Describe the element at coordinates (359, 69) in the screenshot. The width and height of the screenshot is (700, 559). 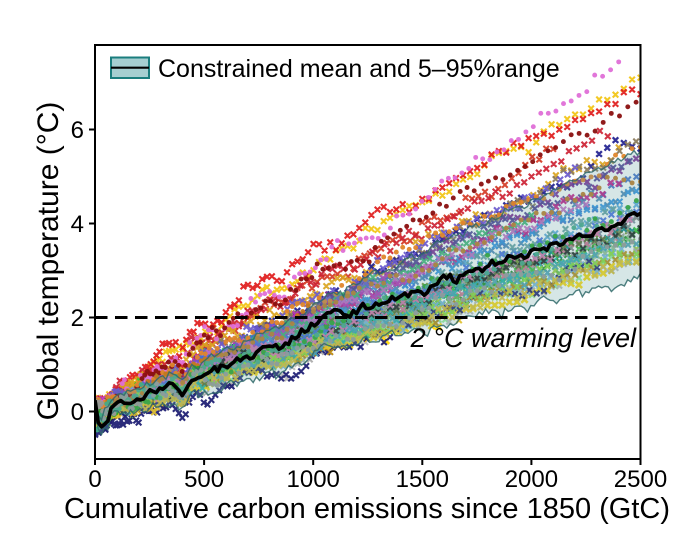
I see `svg-text:Constrained mean and 5–95%rang: Constrained mean and 5–95%range` at that location.